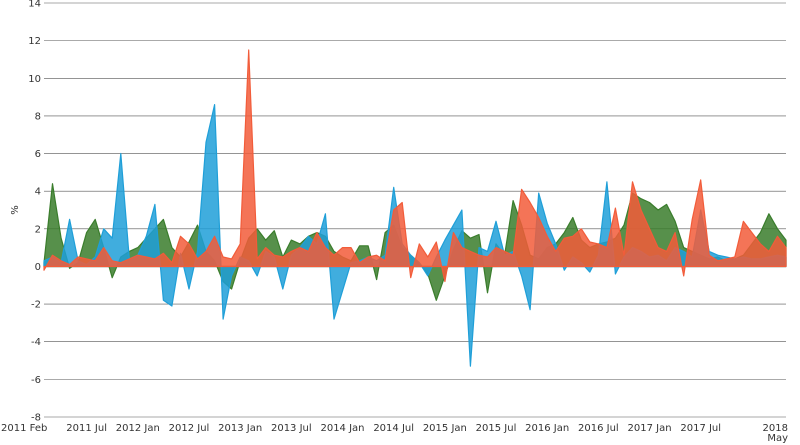 Image resolution: width=800 pixels, height=445 pixels. I want to click on y-tick-label: 14, so click(34, 5).